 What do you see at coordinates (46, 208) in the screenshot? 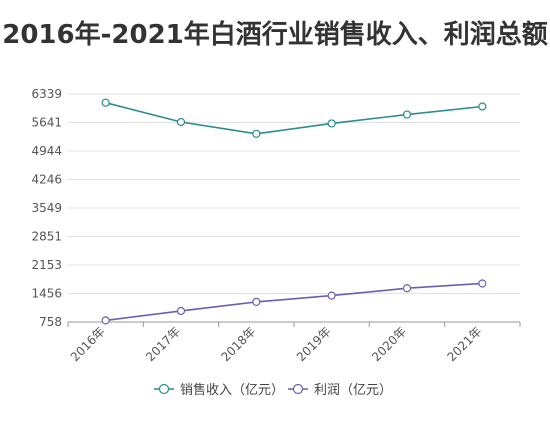
I see `y-tick-label: 3549` at bounding box center [46, 208].